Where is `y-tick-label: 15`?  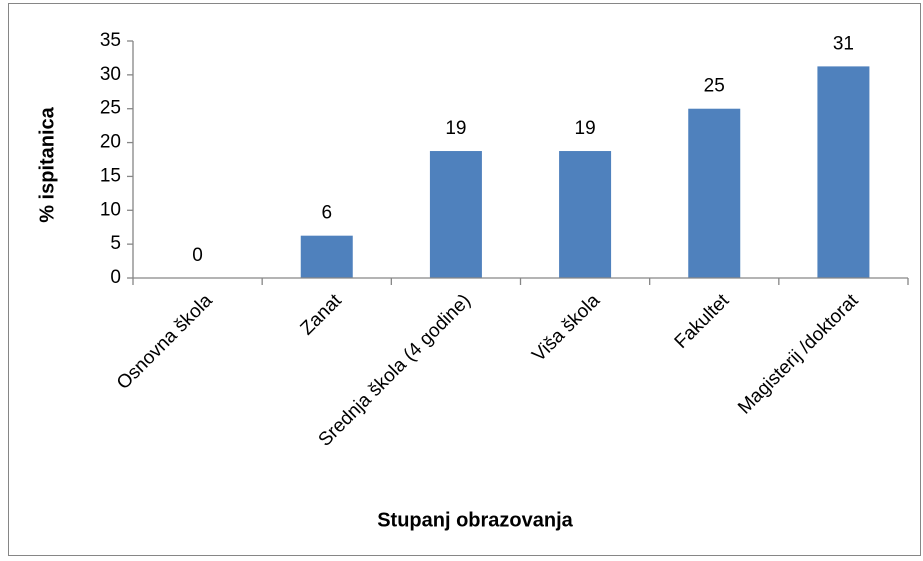
y-tick-label: 15 is located at coordinates (110, 175).